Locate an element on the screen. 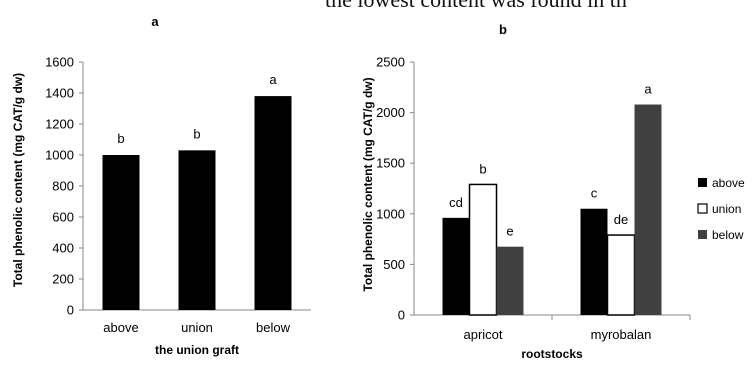 The height and width of the screenshot is (375, 755). panel-a-y-tick-label: 1000 is located at coordinates (59, 155).